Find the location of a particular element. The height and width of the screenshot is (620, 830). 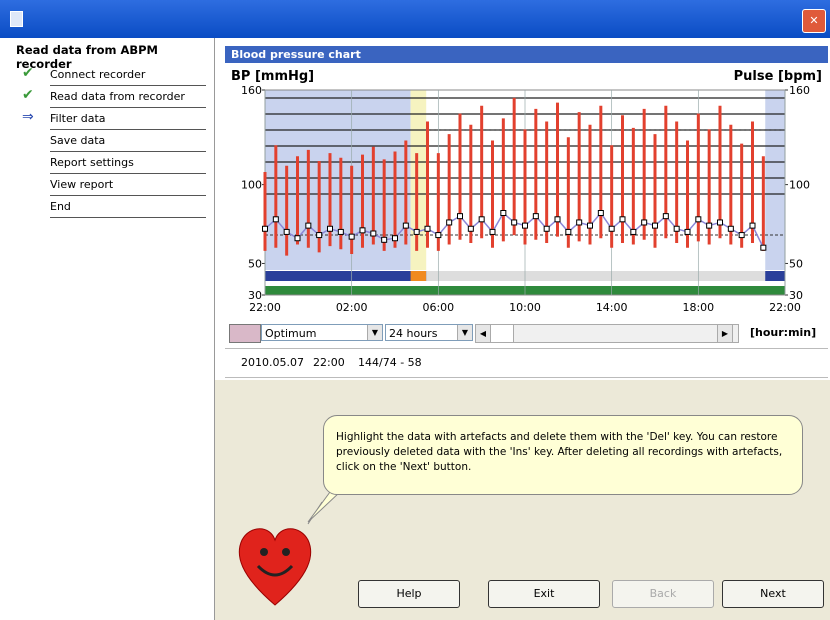

unit-label: [hour:min] is located at coordinates (783, 332).